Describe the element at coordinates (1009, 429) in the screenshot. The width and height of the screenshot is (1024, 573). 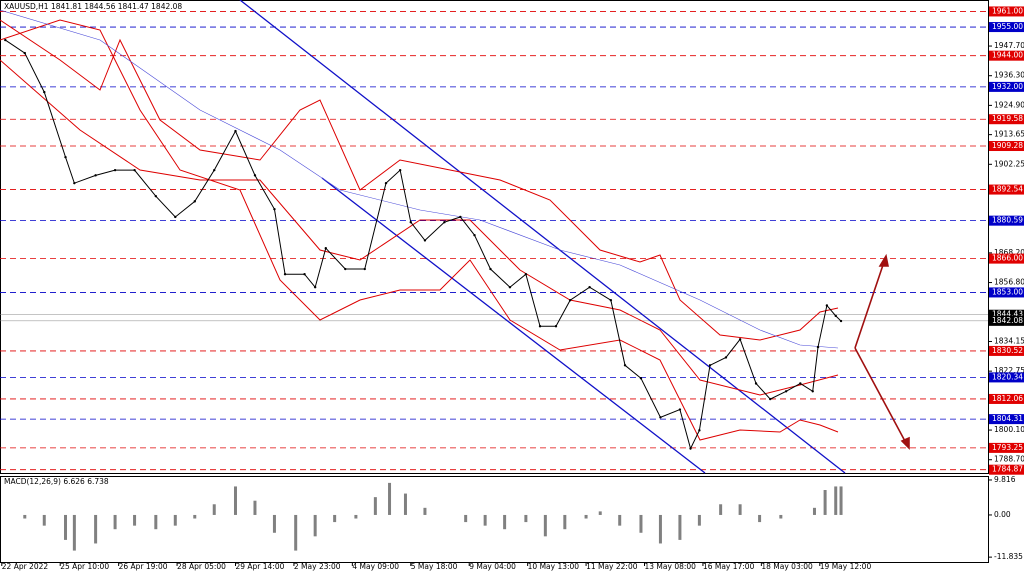
I see `y-tick-label: 1800.10` at that location.